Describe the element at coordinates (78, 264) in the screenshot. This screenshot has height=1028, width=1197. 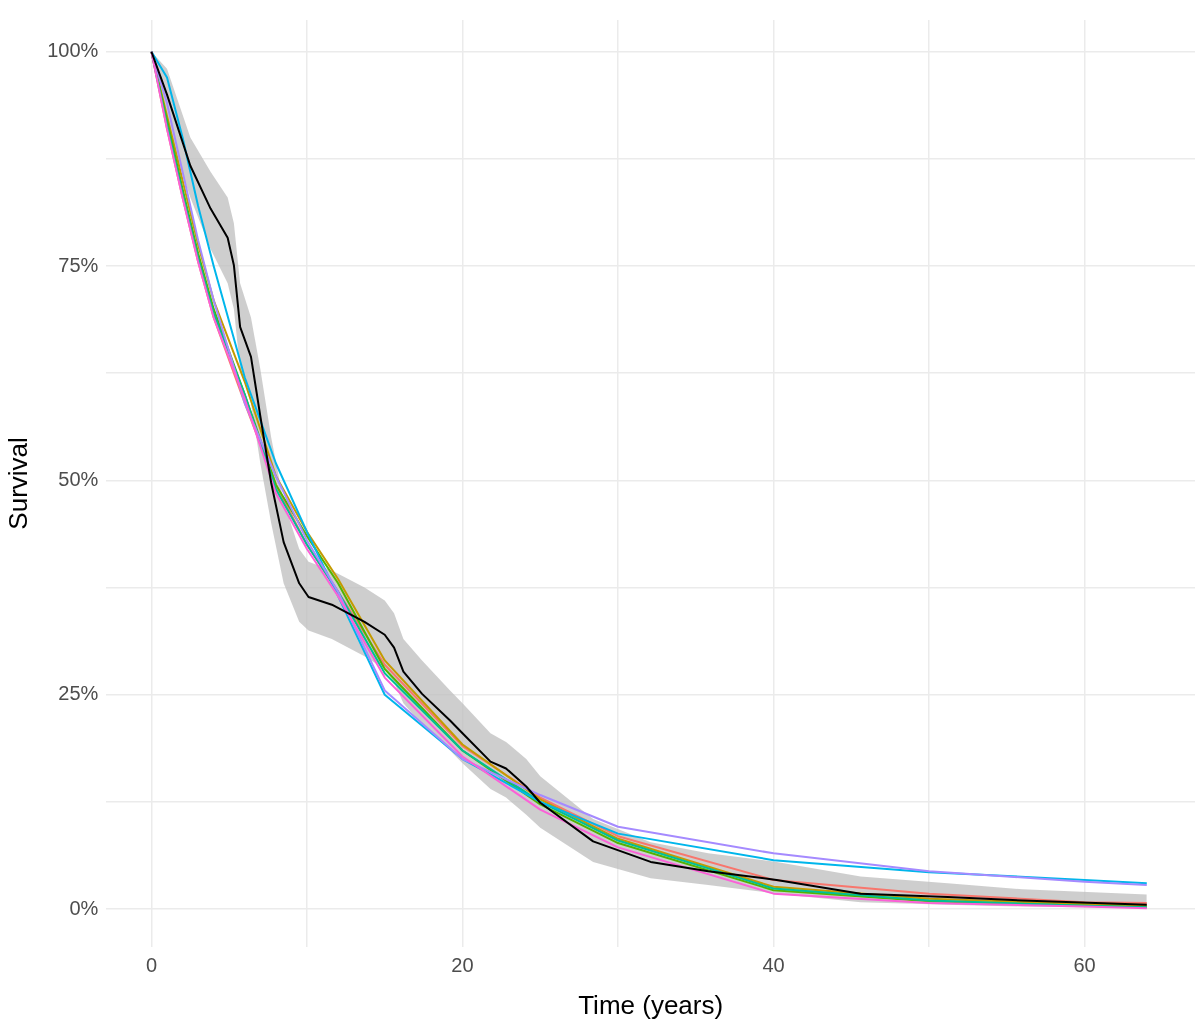
I see `y-tick-label: 75%` at that location.